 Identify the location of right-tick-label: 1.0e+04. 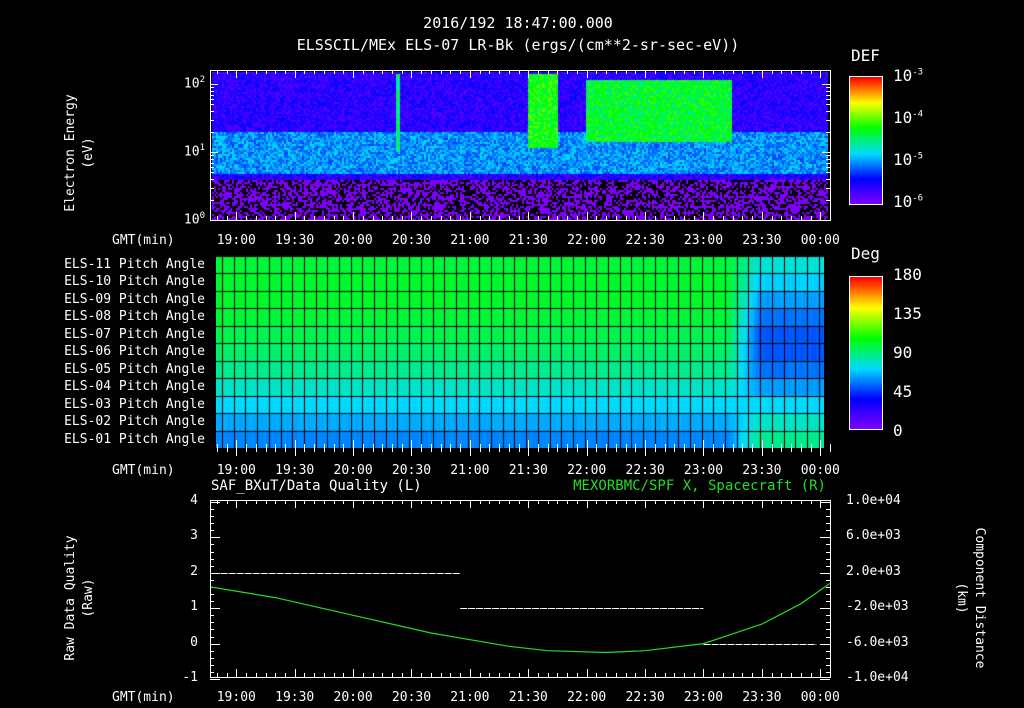
(873, 500).